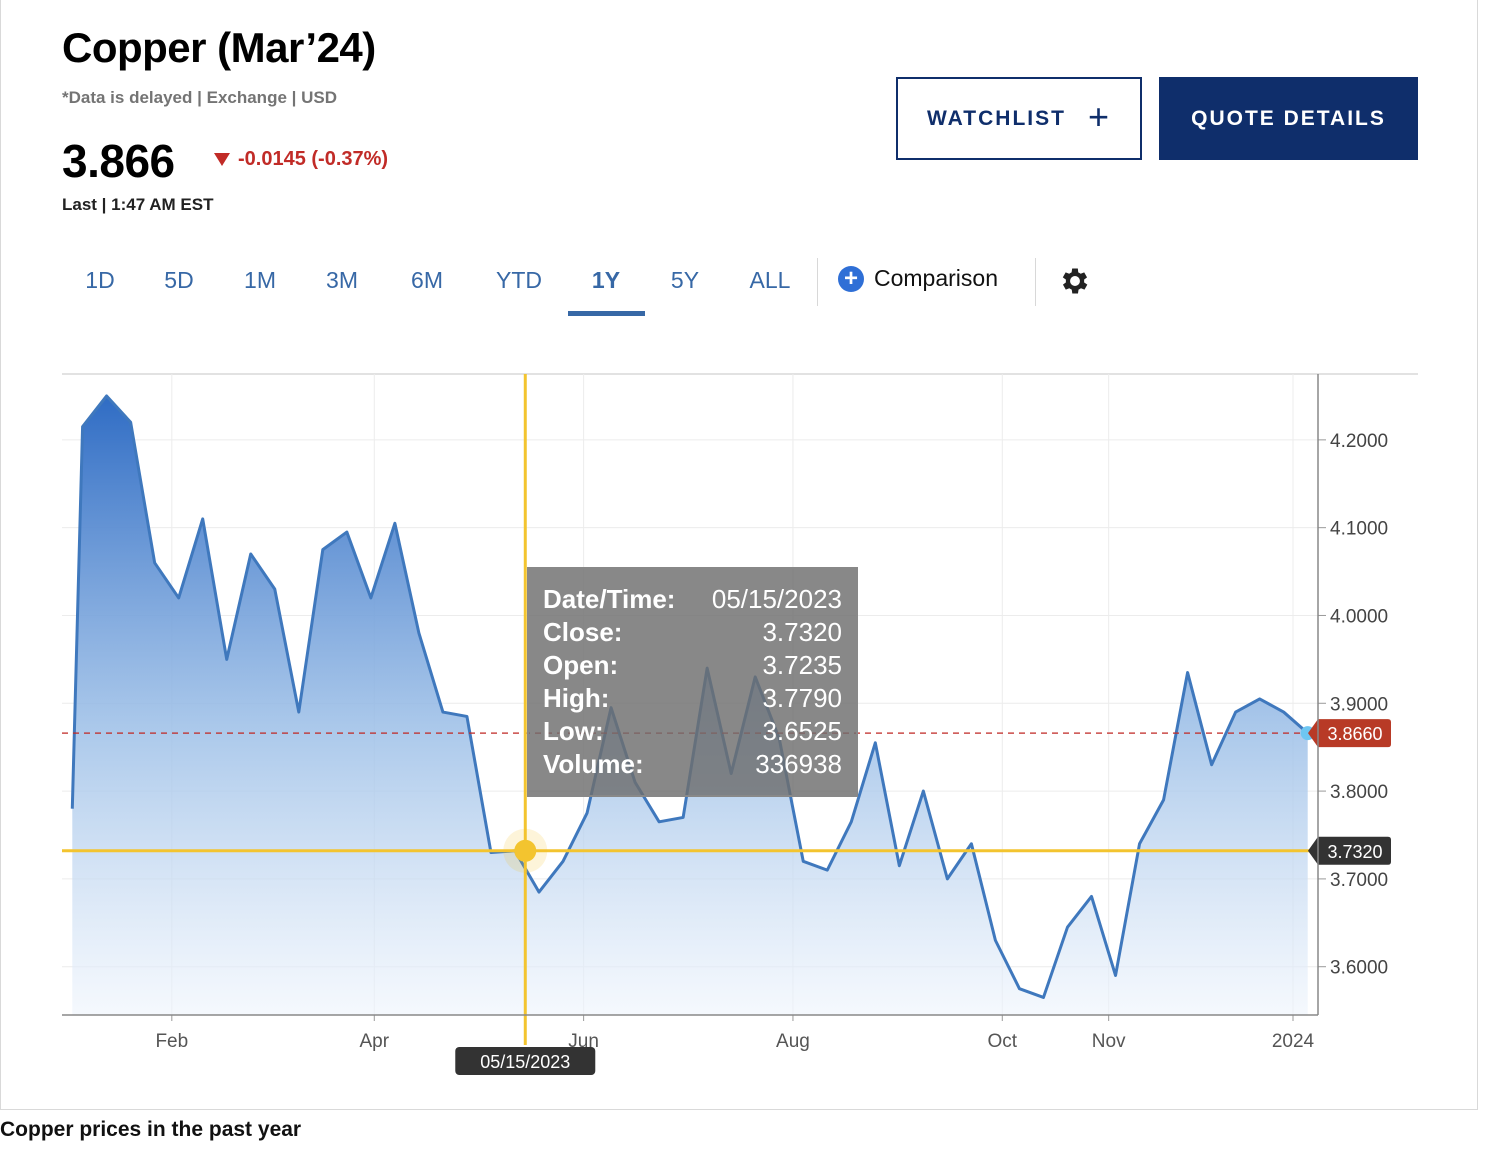 This screenshot has width=1486, height=1168. Describe the element at coordinates (692, 632) in the screenshot. I see `tooltip-row: Close: 3.7320` at that location.